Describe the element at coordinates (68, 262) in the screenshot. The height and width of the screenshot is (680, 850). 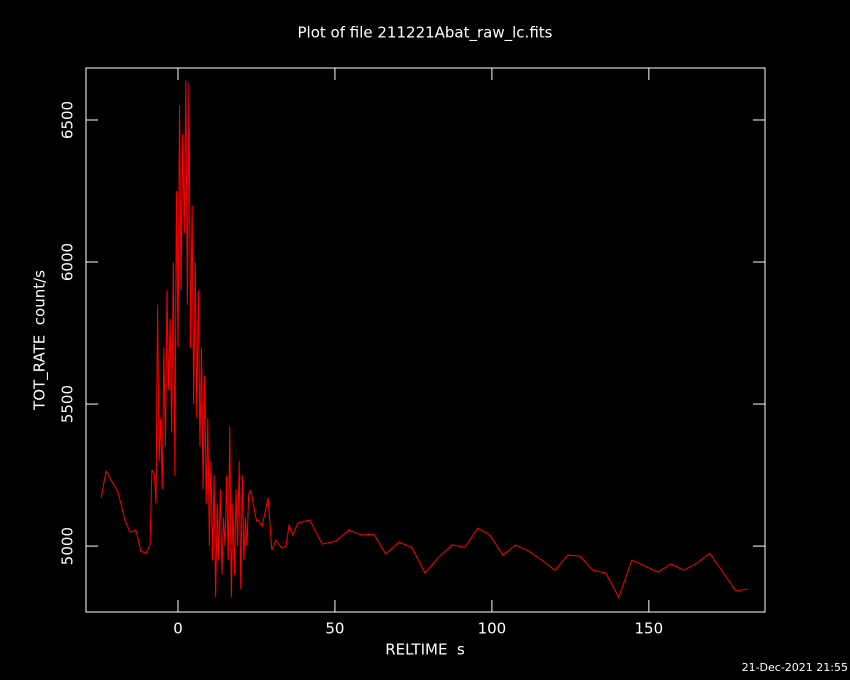
I see `y-tick-label: 6000` at that location.